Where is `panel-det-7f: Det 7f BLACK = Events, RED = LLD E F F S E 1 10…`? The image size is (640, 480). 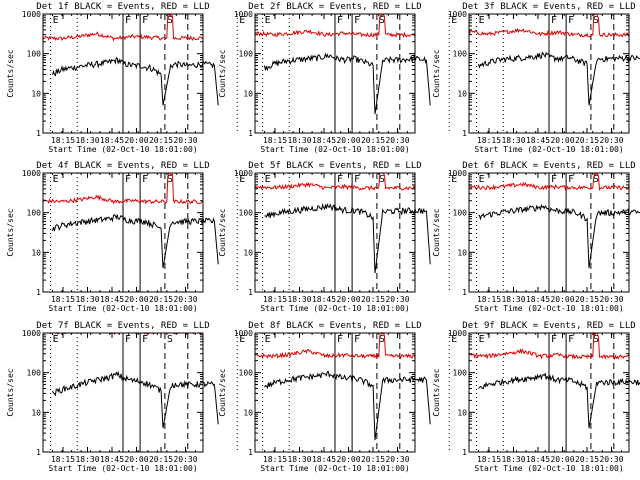
panel-det-7f: Det 7f BLACK = Events, RED = LLD E F F S E 1 10… is located at coordinates (125, 397).